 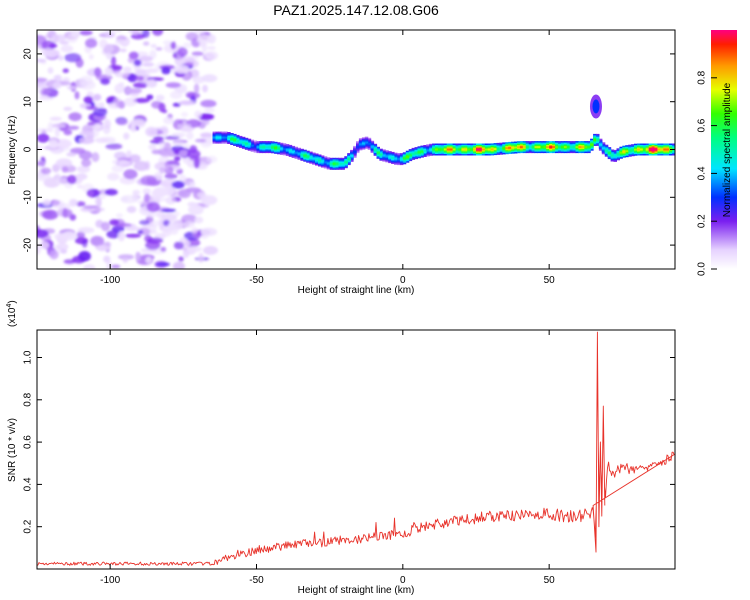 I want to click on snr-y-multiplier: (x104), so click(x=12, y=313).